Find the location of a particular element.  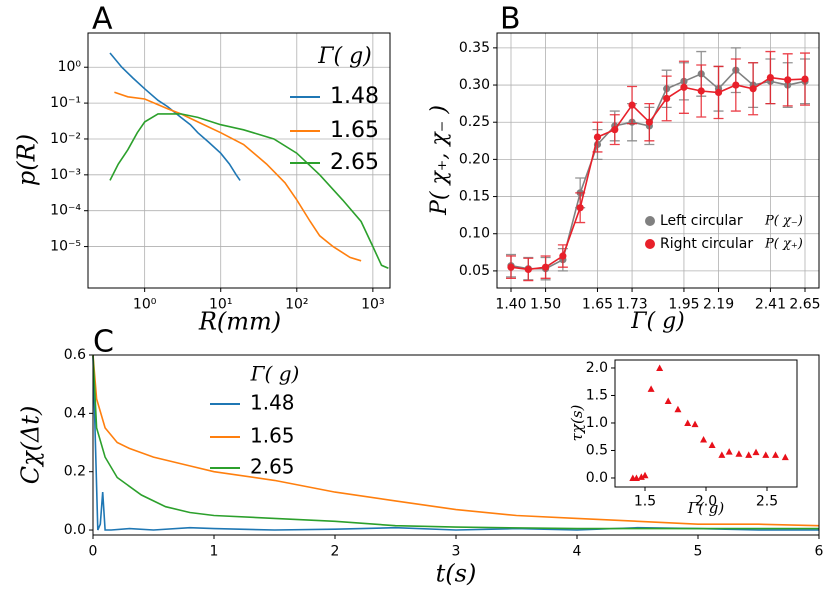

x-axis-label: R(mm) is located at coordinates (239, 322).